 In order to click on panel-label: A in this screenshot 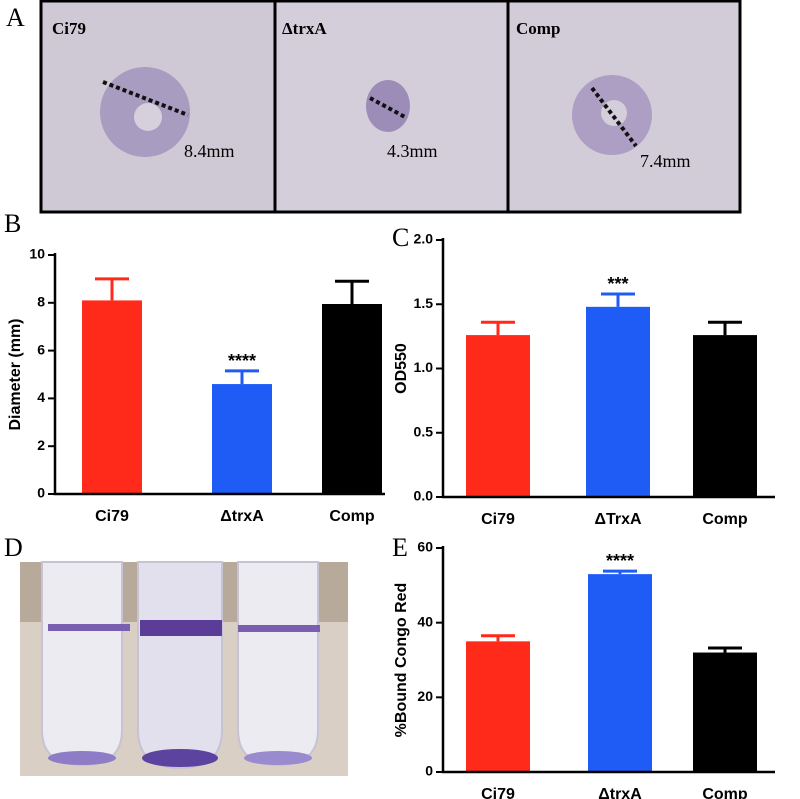, I will do `click(15, 17)`.